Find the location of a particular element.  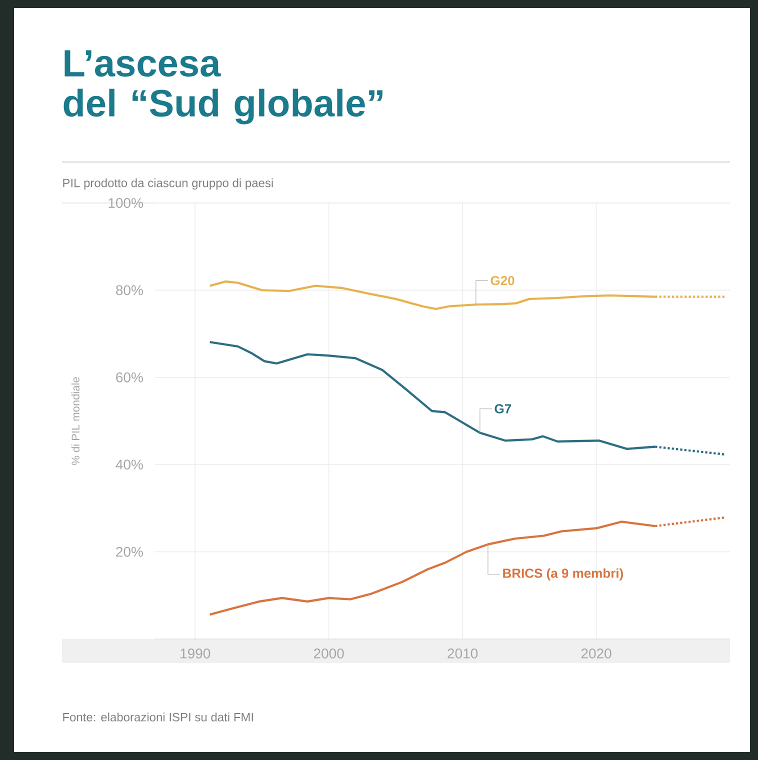

series-label: G7 is located at coordinates (503, 409).